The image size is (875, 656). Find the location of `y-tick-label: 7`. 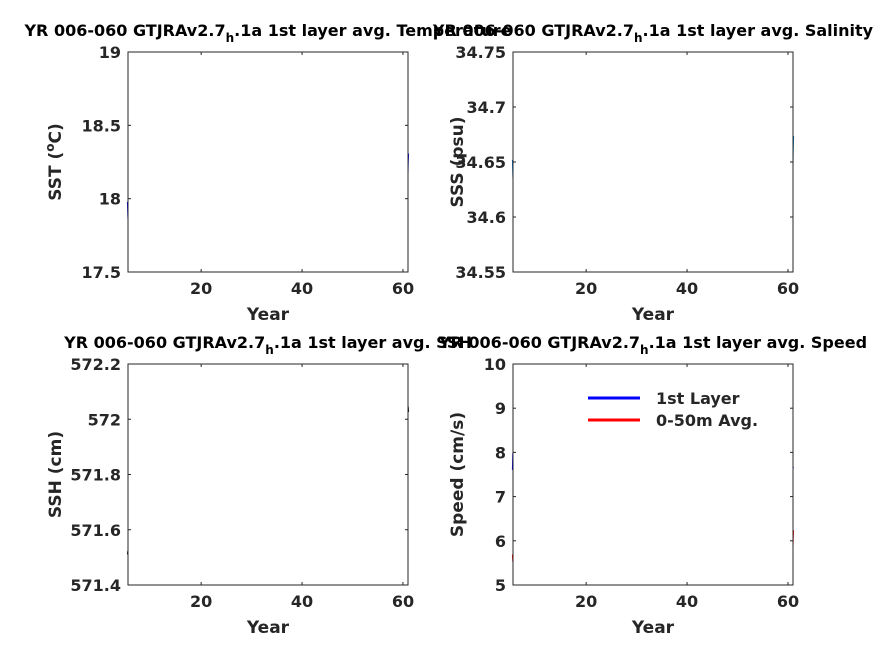

y-tick-label: 7 is located at coordinates (500, 497).